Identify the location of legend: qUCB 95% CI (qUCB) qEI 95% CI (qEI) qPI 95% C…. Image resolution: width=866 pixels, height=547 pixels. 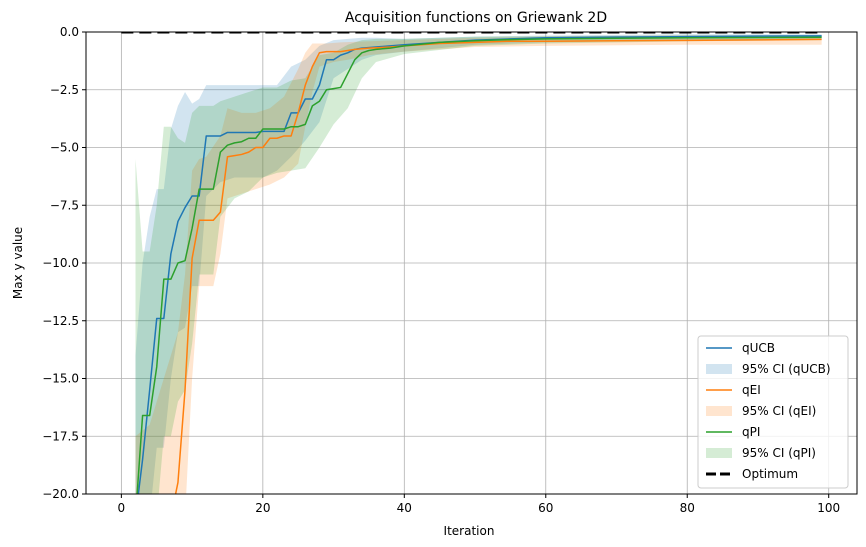
(773, 412).